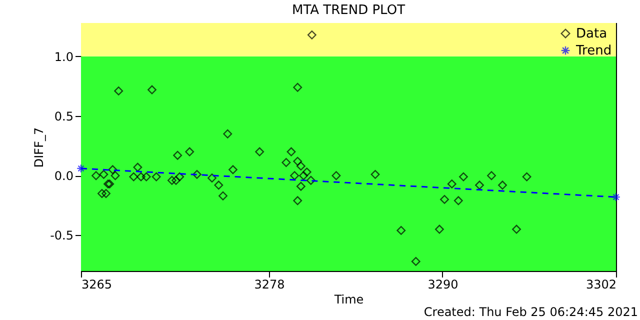 The height and width of the screenshot is (320, 640). I want to click on x-tick-label: 3265, so click(97, 285).